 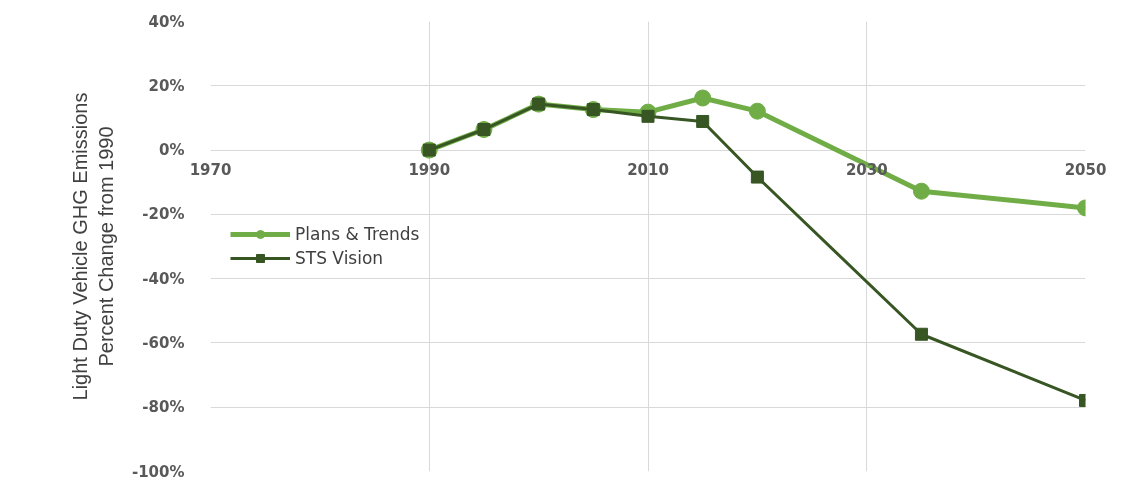 What do you see at coordinates (163, 278) in the screenshot?
I see `y-tick-label: -40%` at bounding box center [163, 278].